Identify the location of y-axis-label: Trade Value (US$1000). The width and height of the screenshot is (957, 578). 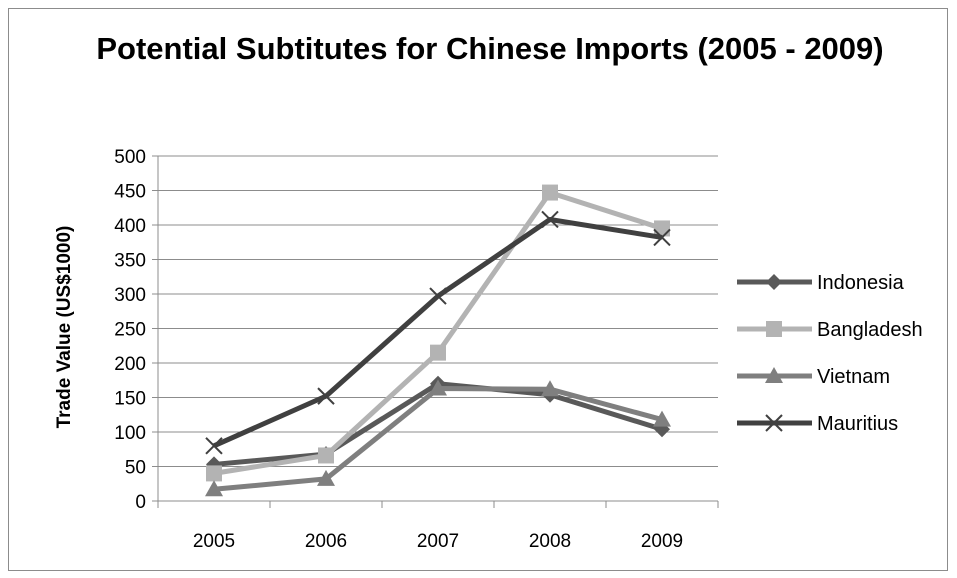
(64, 327).